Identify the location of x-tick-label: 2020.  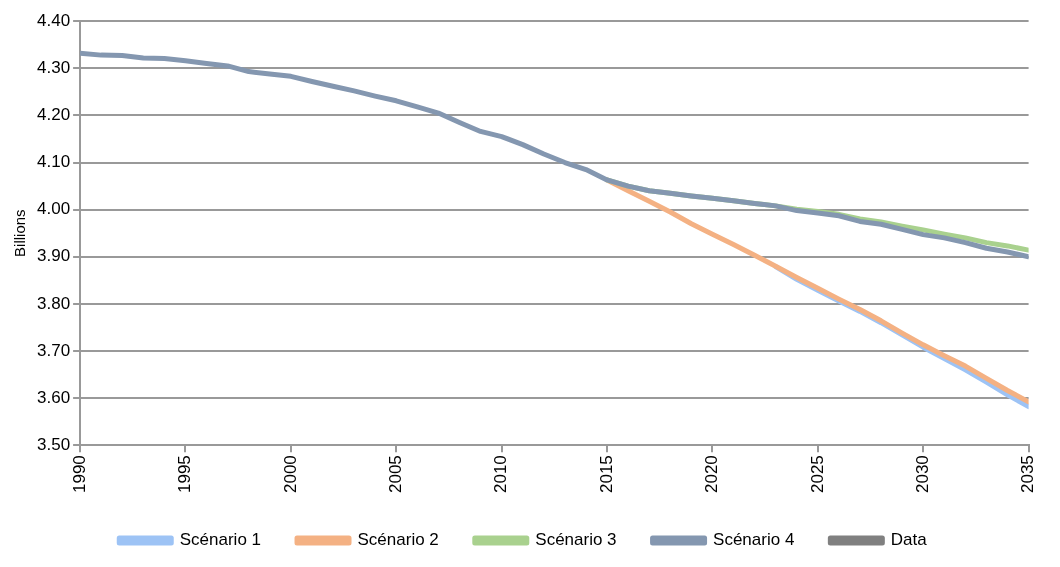
(712, 474).